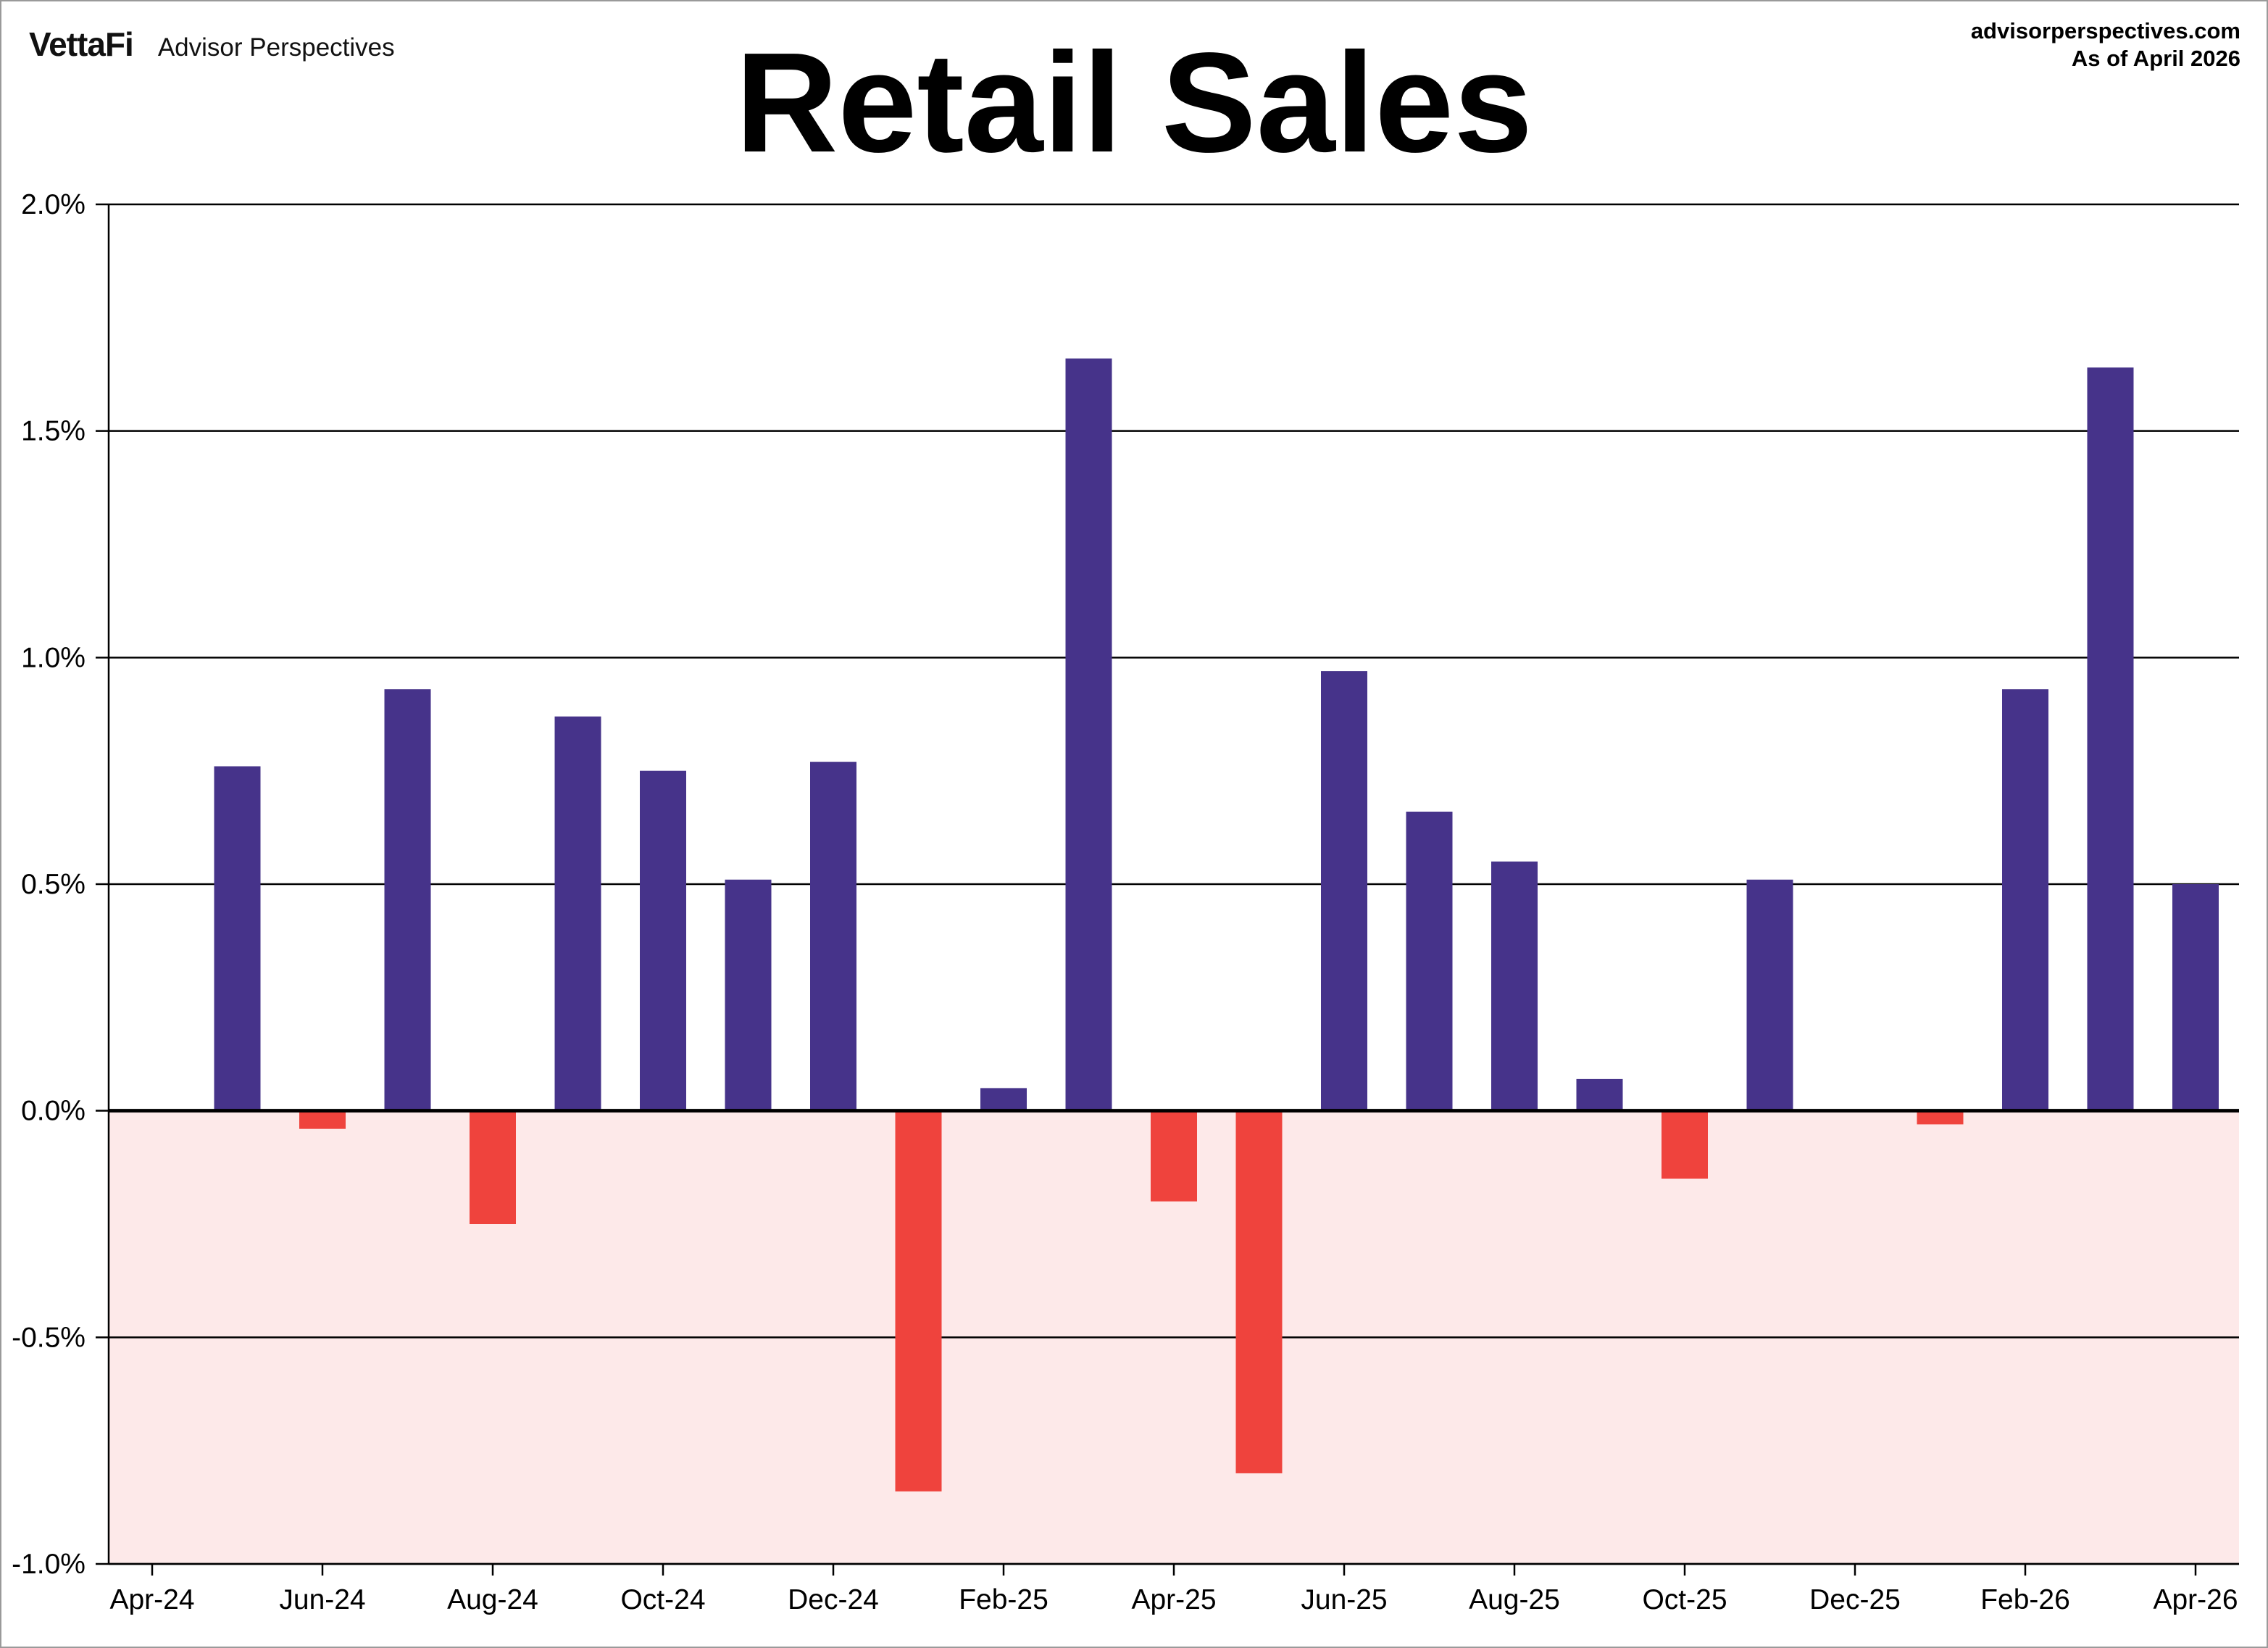  I want to click on x-tick-label: Apr-24, so click(151, 1599).